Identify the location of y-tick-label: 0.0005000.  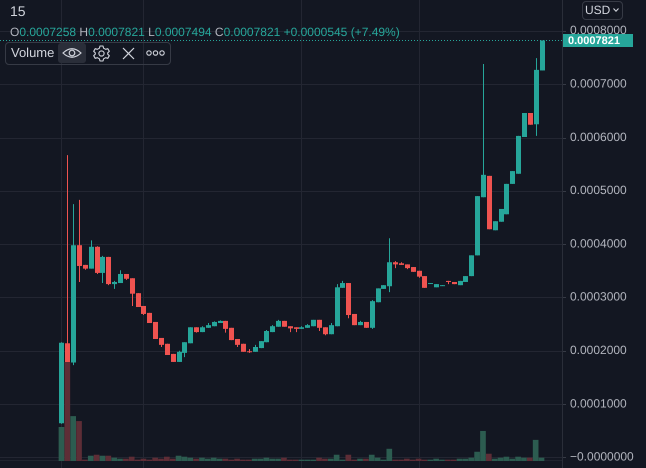
(599, 190).